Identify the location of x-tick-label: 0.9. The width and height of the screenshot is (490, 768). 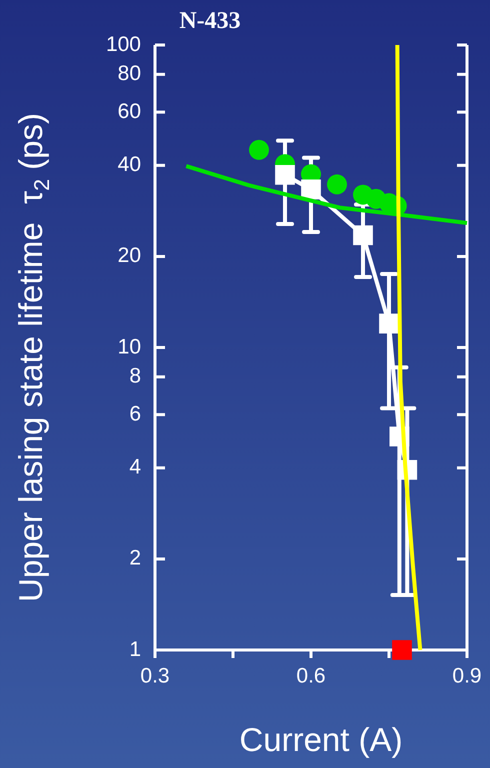
(467, 676).